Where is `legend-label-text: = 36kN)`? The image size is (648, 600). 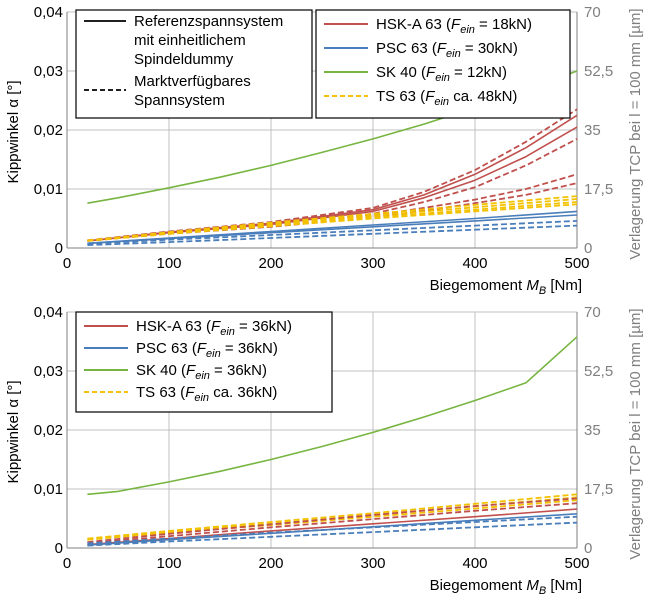
legend-label-text: = 36kN) is located at coordinates (238, 370).